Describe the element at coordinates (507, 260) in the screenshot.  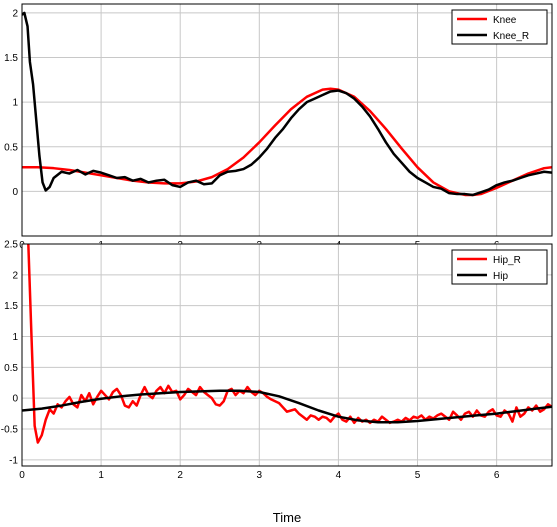
I see `legend-hip-r-label: Hip_R` at that location.